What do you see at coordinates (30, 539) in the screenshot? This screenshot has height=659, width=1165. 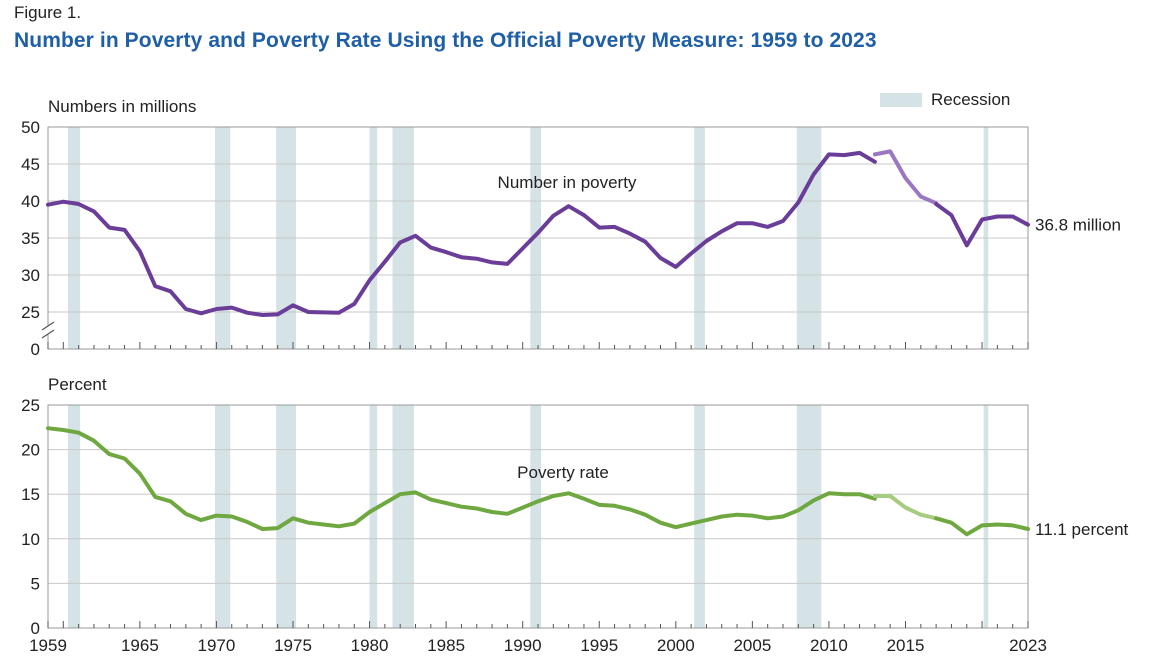 I see `y-tick-label-10: 10` at bounding box center [30, 539].